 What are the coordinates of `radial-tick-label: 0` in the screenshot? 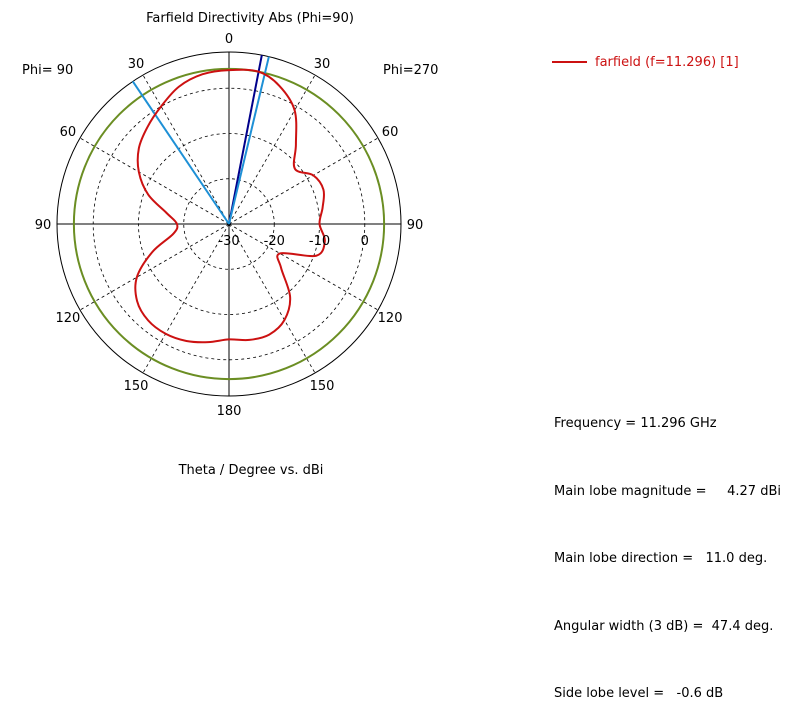 It's located at (365, 241).